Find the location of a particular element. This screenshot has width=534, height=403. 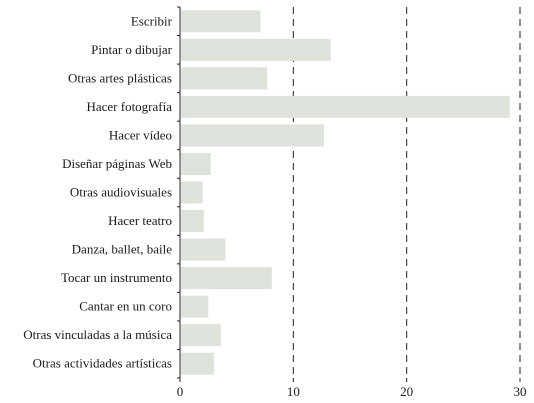

category-label: Otras audiovisuales is located at coordinates (121, 192).